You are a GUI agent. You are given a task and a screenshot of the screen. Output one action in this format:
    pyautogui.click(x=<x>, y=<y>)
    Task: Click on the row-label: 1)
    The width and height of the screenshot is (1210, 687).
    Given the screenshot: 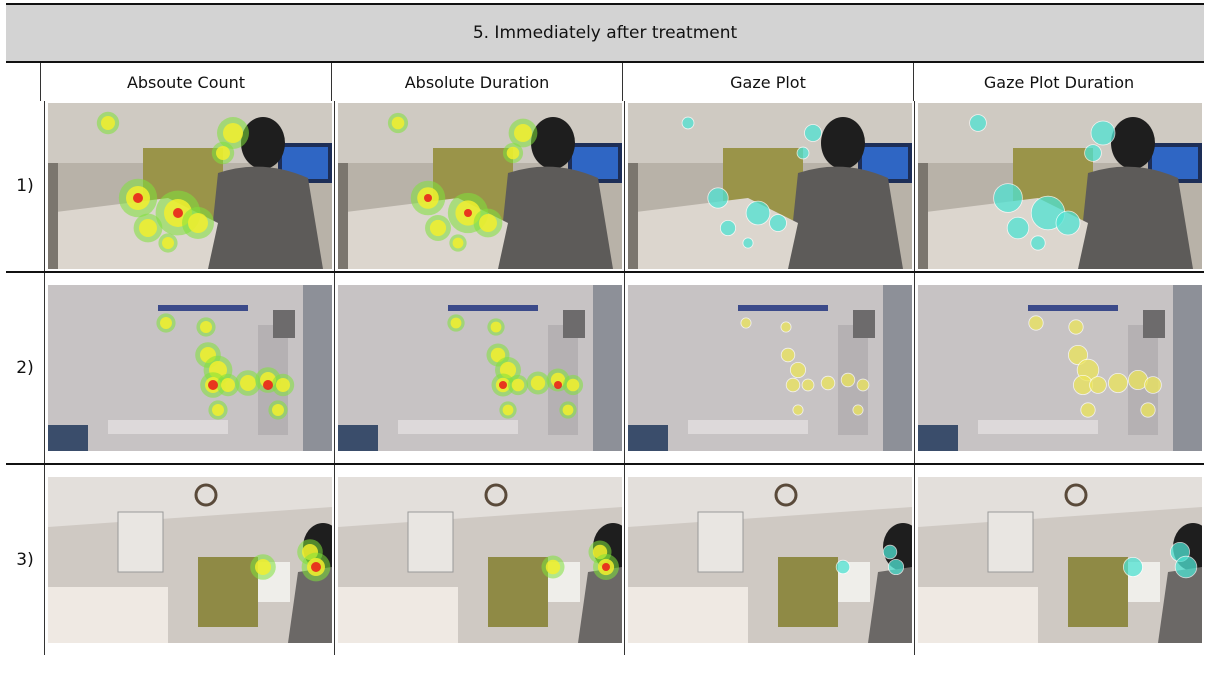 What is the action you would take?
    pyautogui.click(x=25, y=186)
    